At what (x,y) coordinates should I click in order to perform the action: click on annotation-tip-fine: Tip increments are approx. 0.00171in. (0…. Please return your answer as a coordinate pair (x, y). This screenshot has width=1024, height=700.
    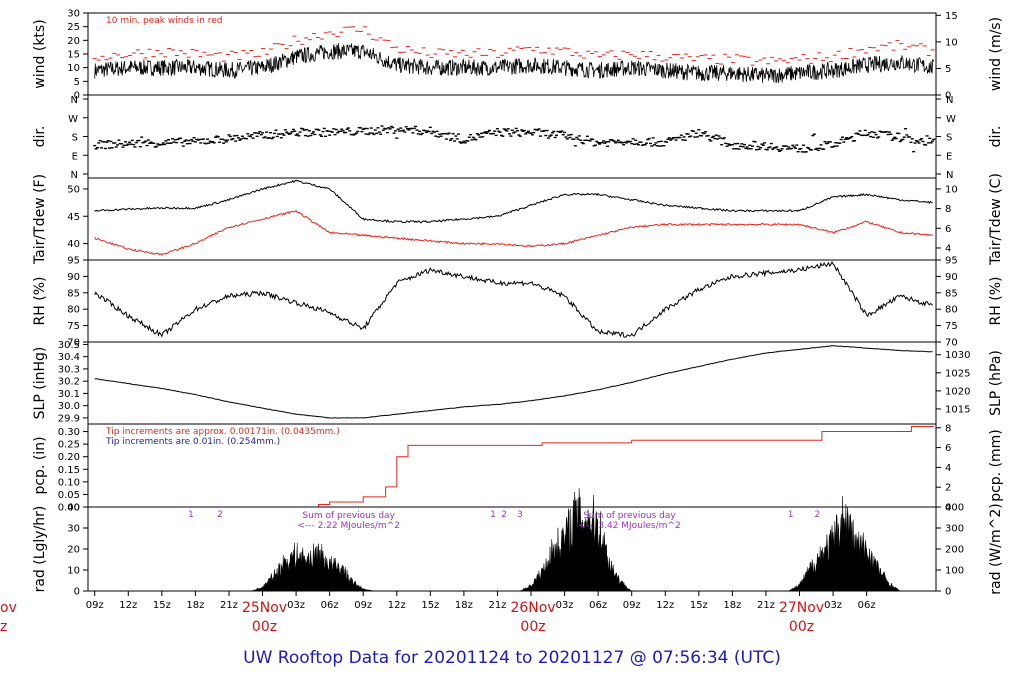
    Looking at the image, I should click on (222, 432).